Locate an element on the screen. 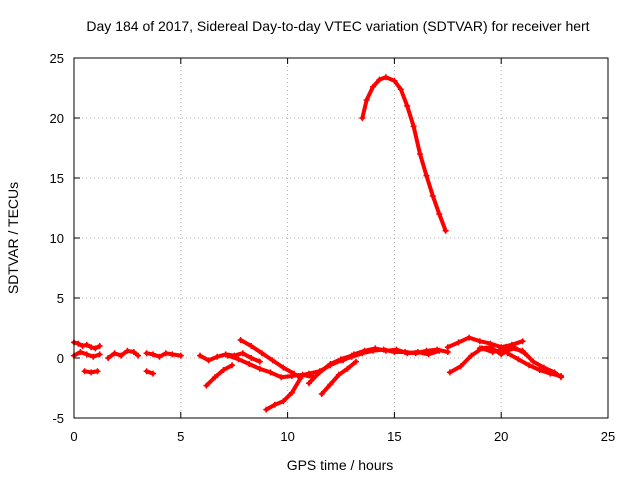  series-arc-early-c is located at coordinates (91, 372).